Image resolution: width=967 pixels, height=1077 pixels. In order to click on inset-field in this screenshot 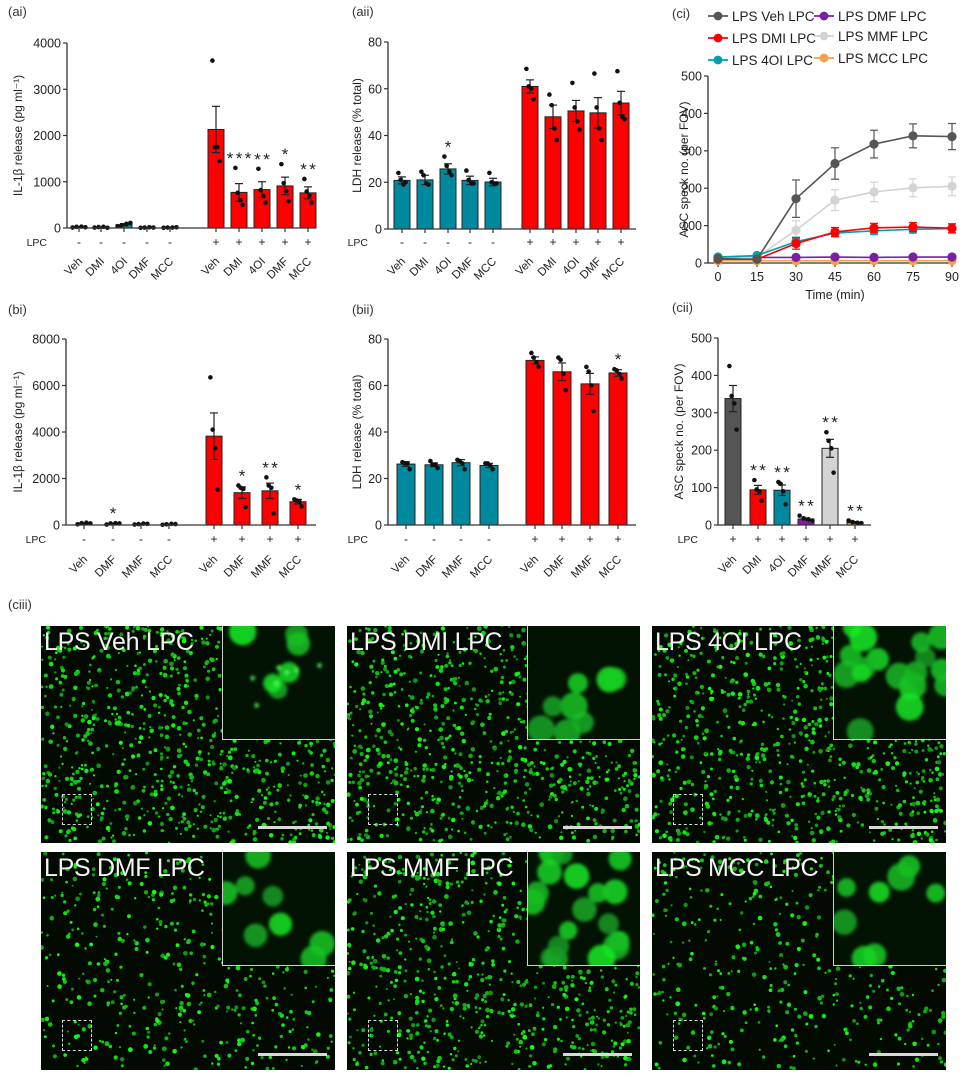, I will do `click(890, 910)`.